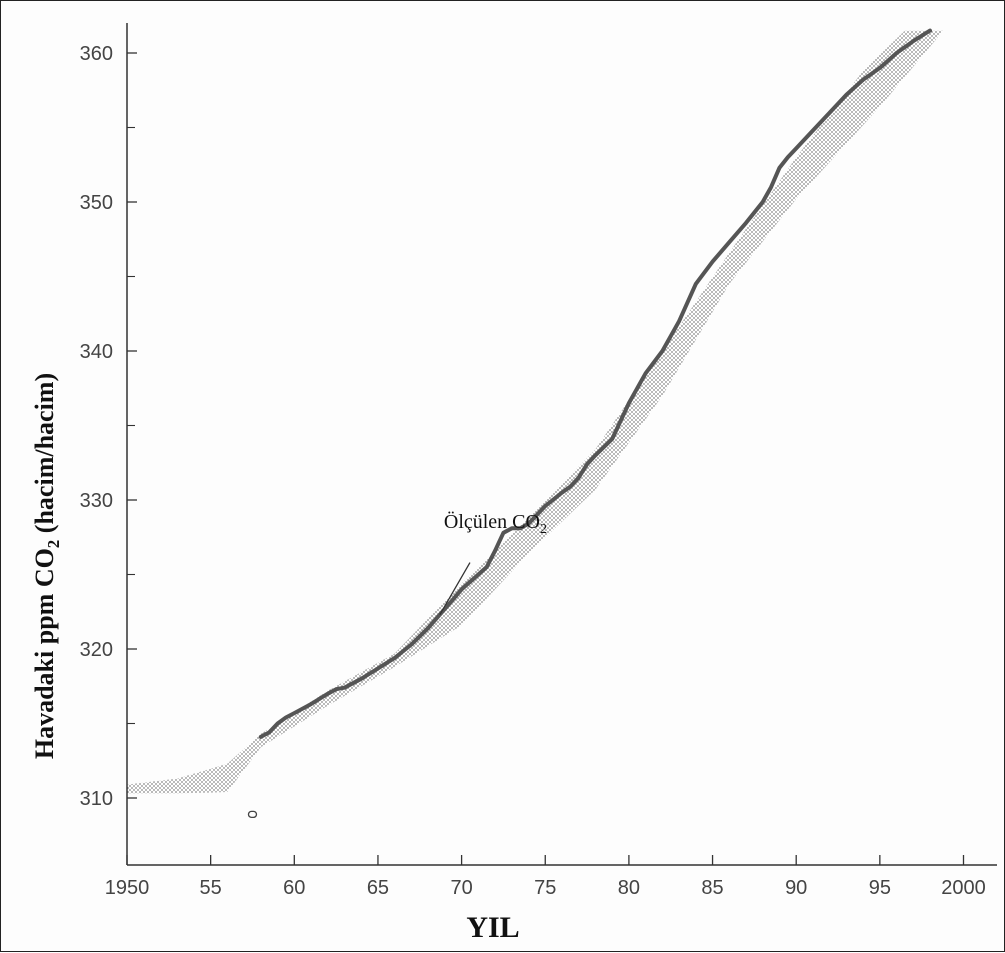 The width and height of the screenshot is (1005, 953). What do you see at coordinates (455, 589) in the screenshot?
I see `annotation-arrow` at bounding box center [455, 589].